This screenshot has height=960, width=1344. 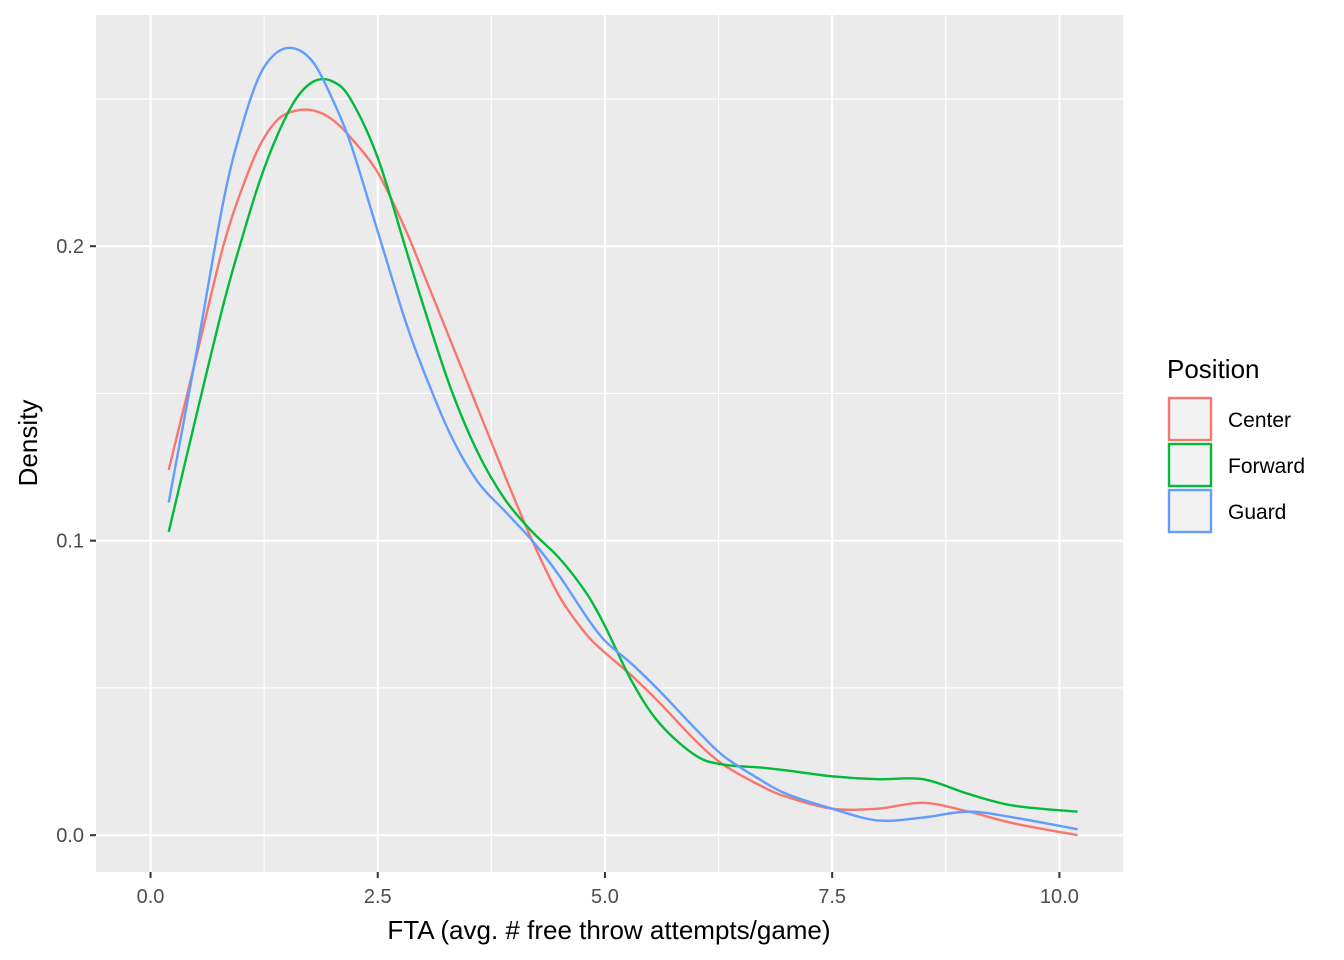 What do you see at coordinates (1236, 444) in the screenshot?
I see `legend: Position Center Forward Guard` at bounding box center [1236, 444].